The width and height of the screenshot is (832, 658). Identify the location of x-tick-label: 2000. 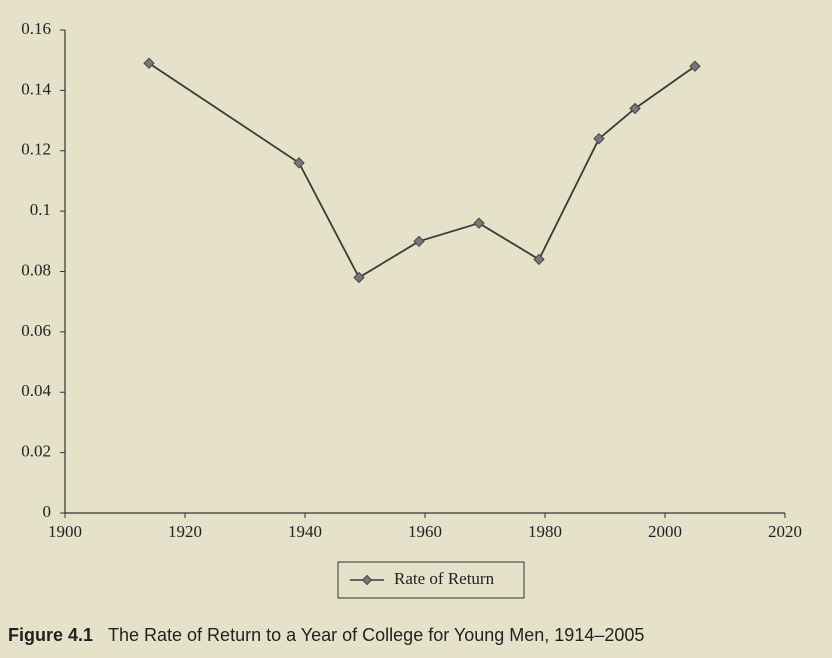
(665, 531).